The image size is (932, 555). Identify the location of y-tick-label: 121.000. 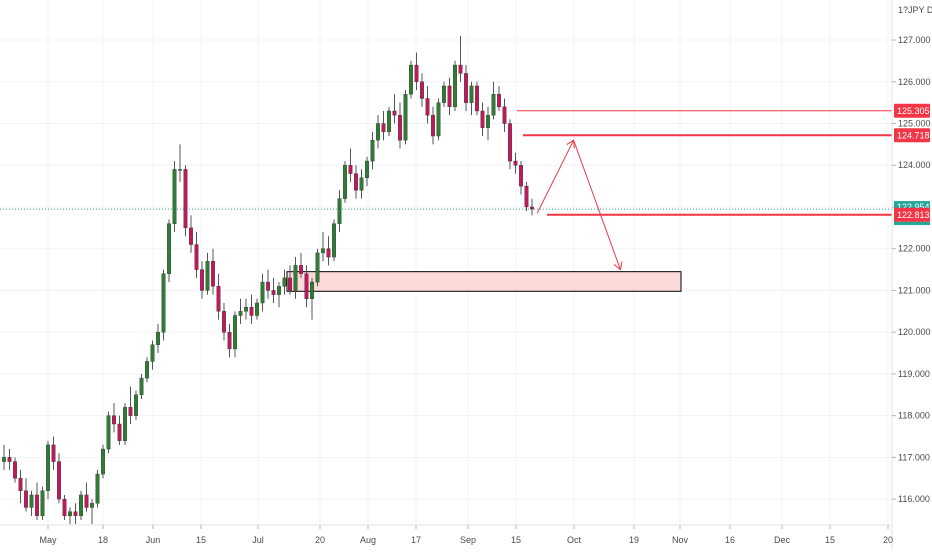
(914, 290).